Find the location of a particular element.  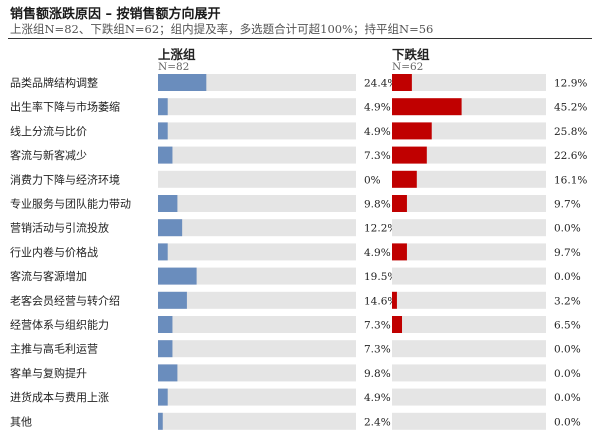

value-label-up: 9.8% is located at coordinates (377, 205).